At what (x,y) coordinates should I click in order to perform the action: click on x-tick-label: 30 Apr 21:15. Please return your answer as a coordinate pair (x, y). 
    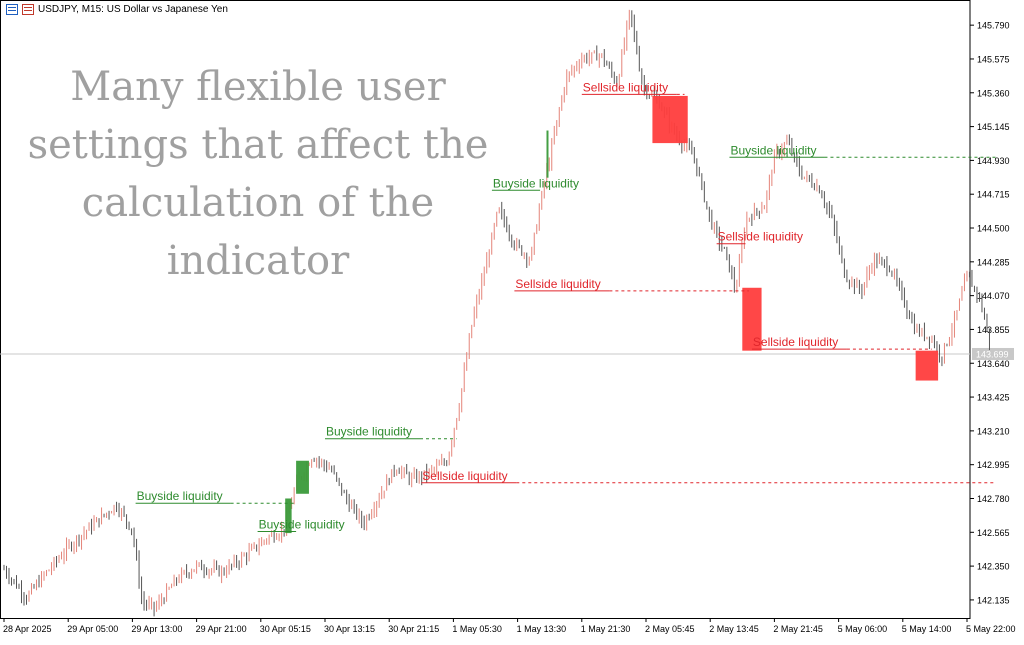
    Looking at the image, I should click on (413, 629).